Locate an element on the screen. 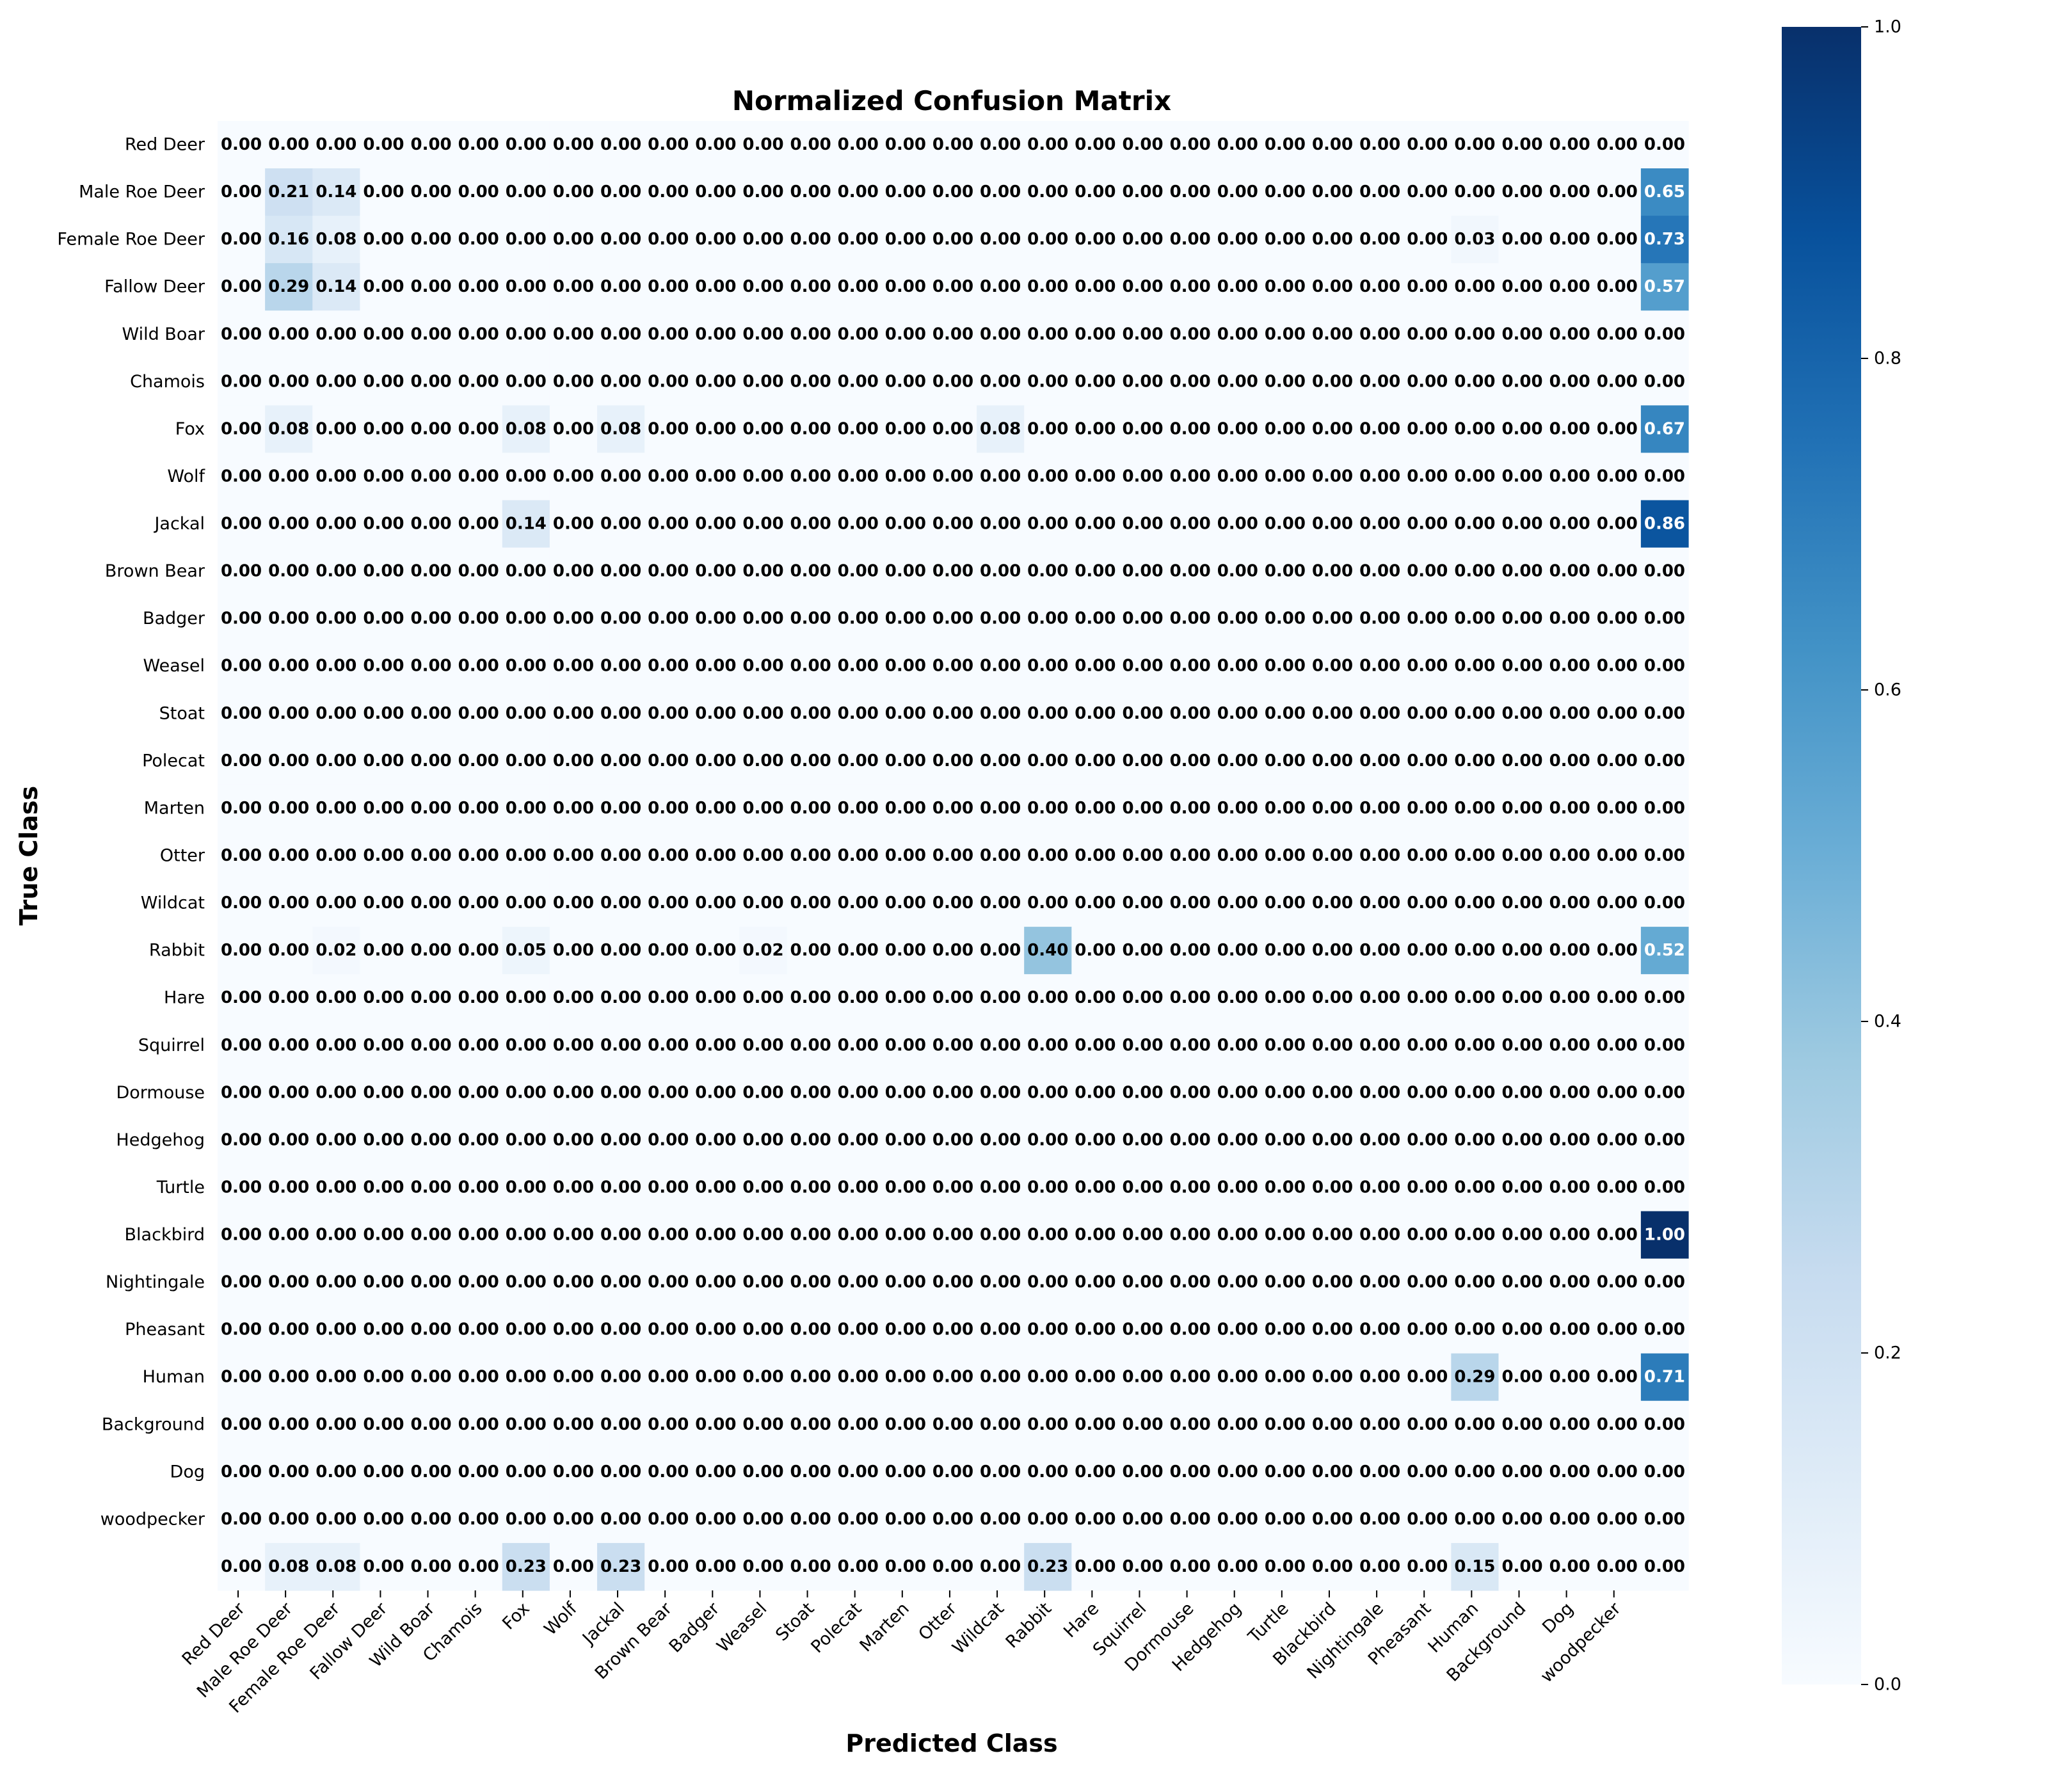  cell-value-label: 0.08 is located at coordinates (288, 428).